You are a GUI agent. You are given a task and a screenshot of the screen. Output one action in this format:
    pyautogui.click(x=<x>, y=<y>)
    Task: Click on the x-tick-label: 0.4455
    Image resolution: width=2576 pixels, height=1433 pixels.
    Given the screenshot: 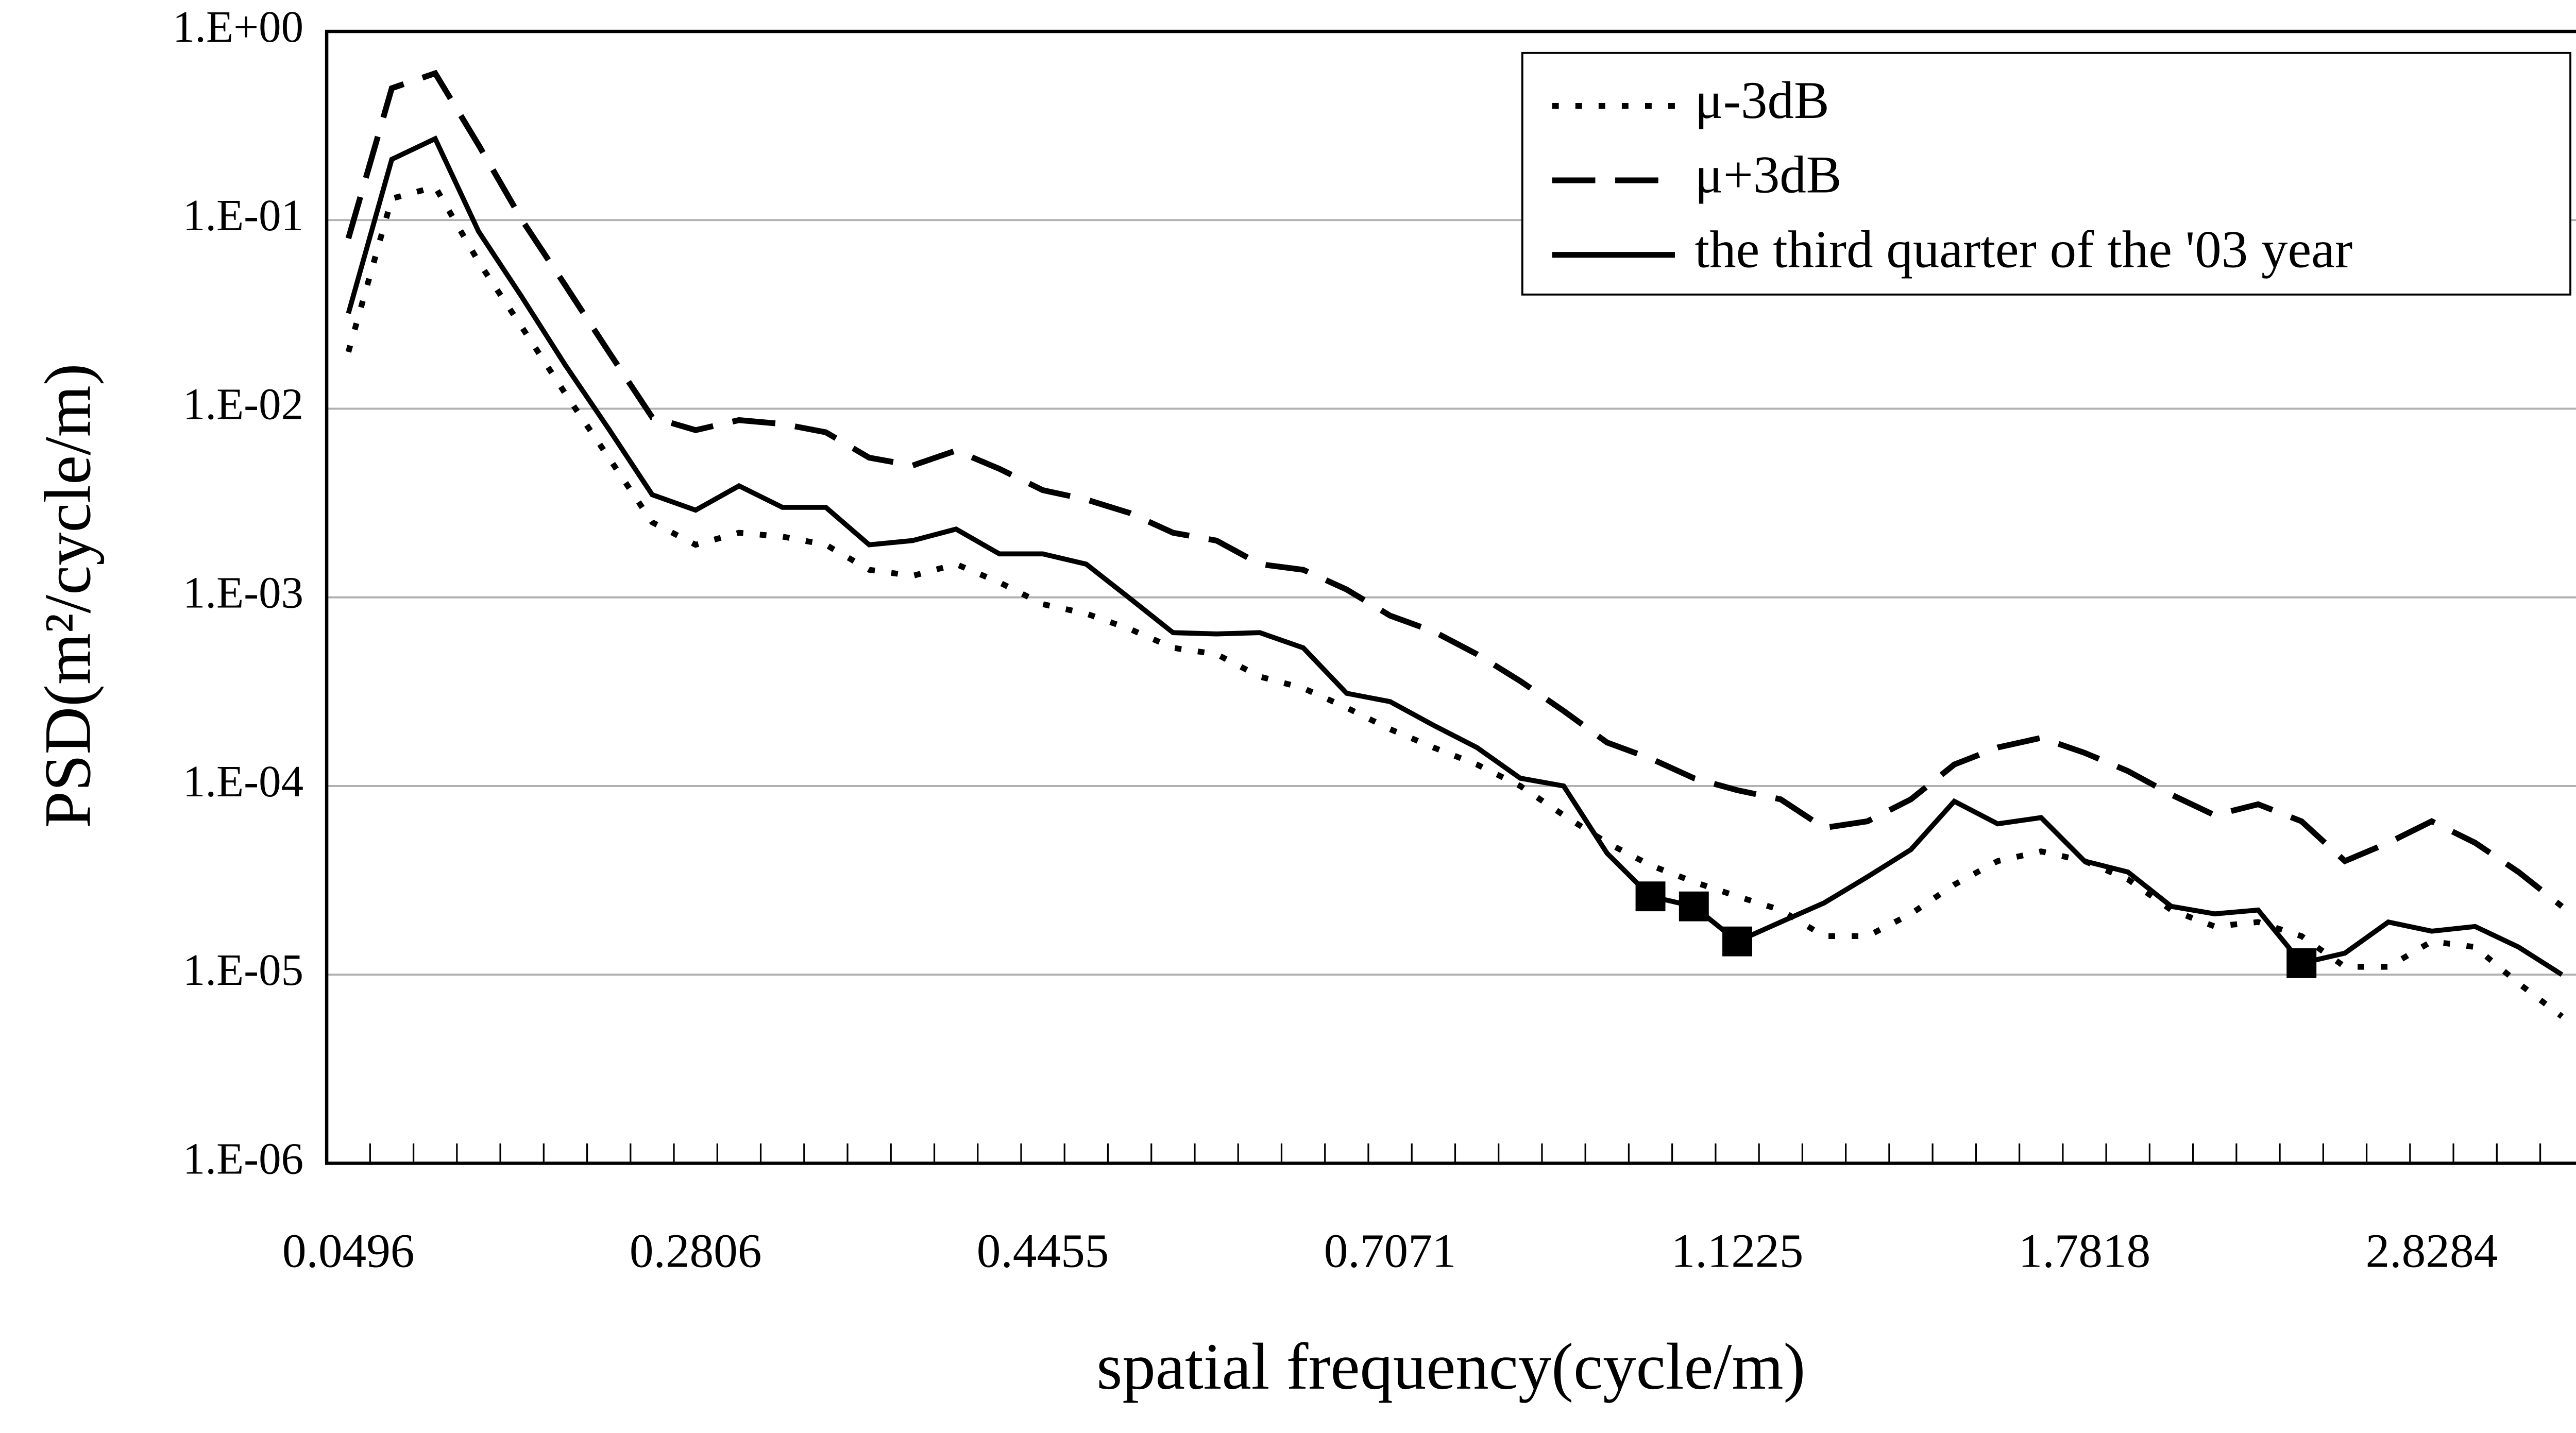 What is the action you would take?
    pyautogui.click(x=1043, y=1251)
    